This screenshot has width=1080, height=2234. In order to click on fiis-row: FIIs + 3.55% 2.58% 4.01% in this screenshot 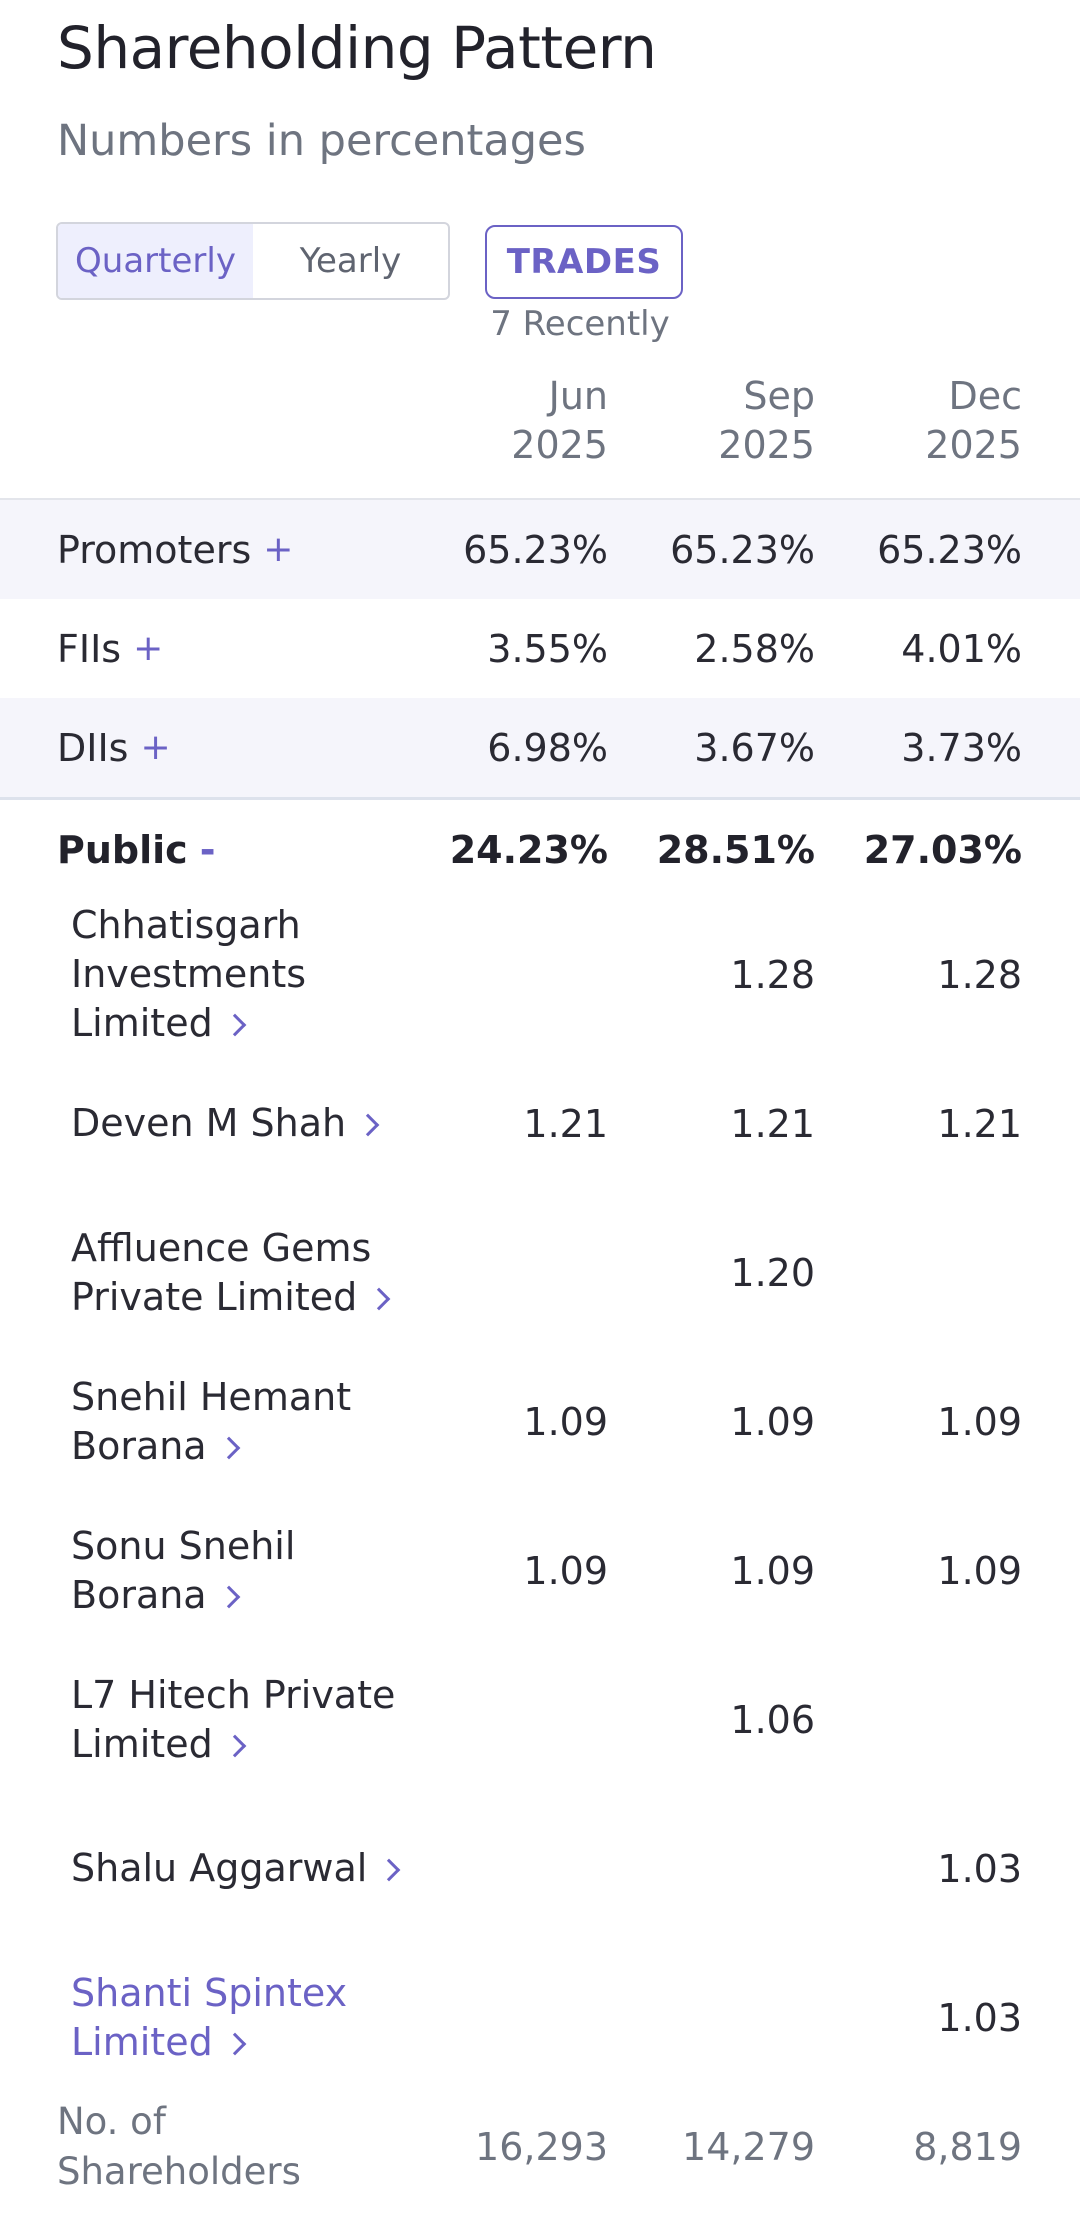, I will do `click(540, 648)`.